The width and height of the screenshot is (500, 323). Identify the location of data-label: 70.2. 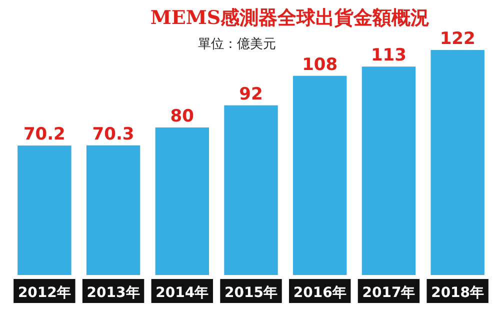
(44, 134).